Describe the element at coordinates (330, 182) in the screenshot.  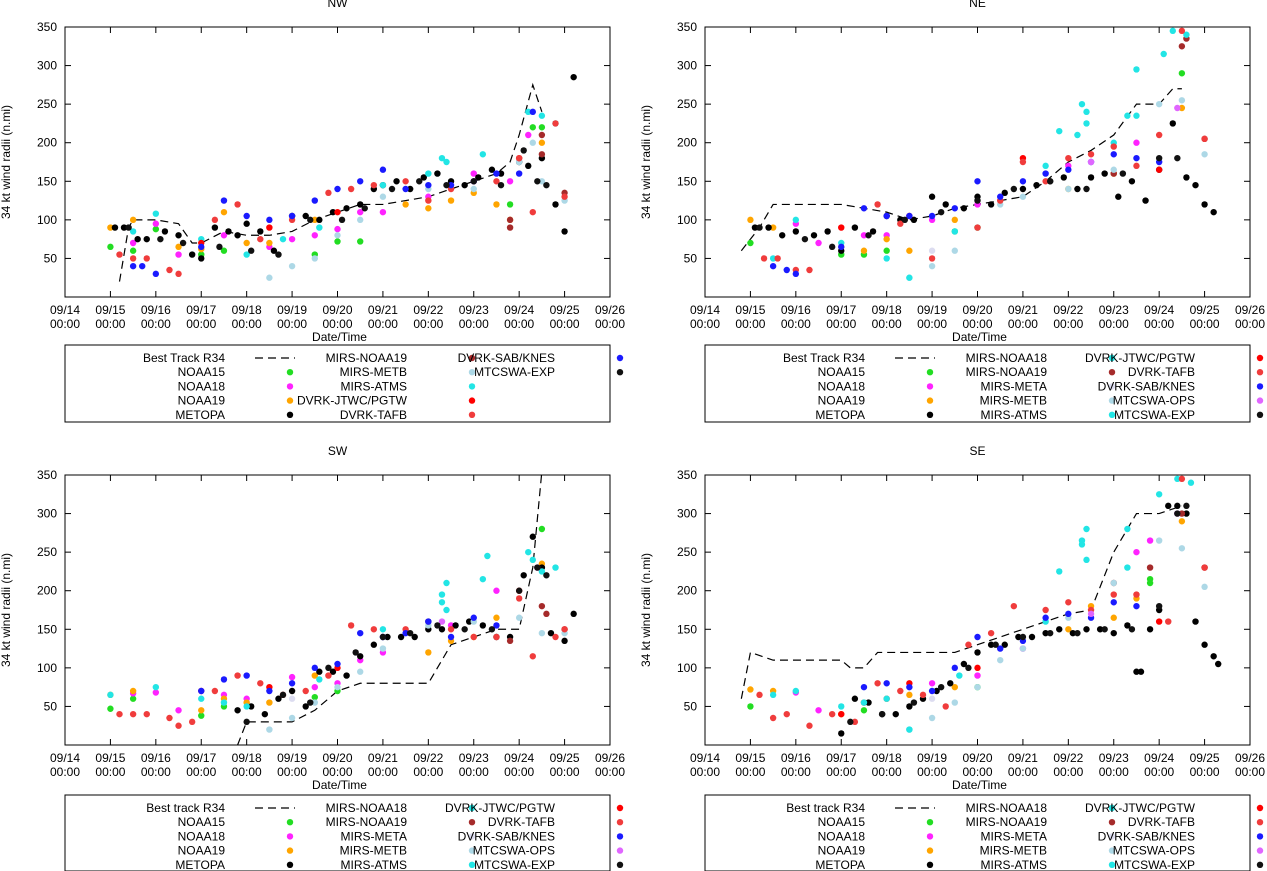
I see `best-track-line` at that location.